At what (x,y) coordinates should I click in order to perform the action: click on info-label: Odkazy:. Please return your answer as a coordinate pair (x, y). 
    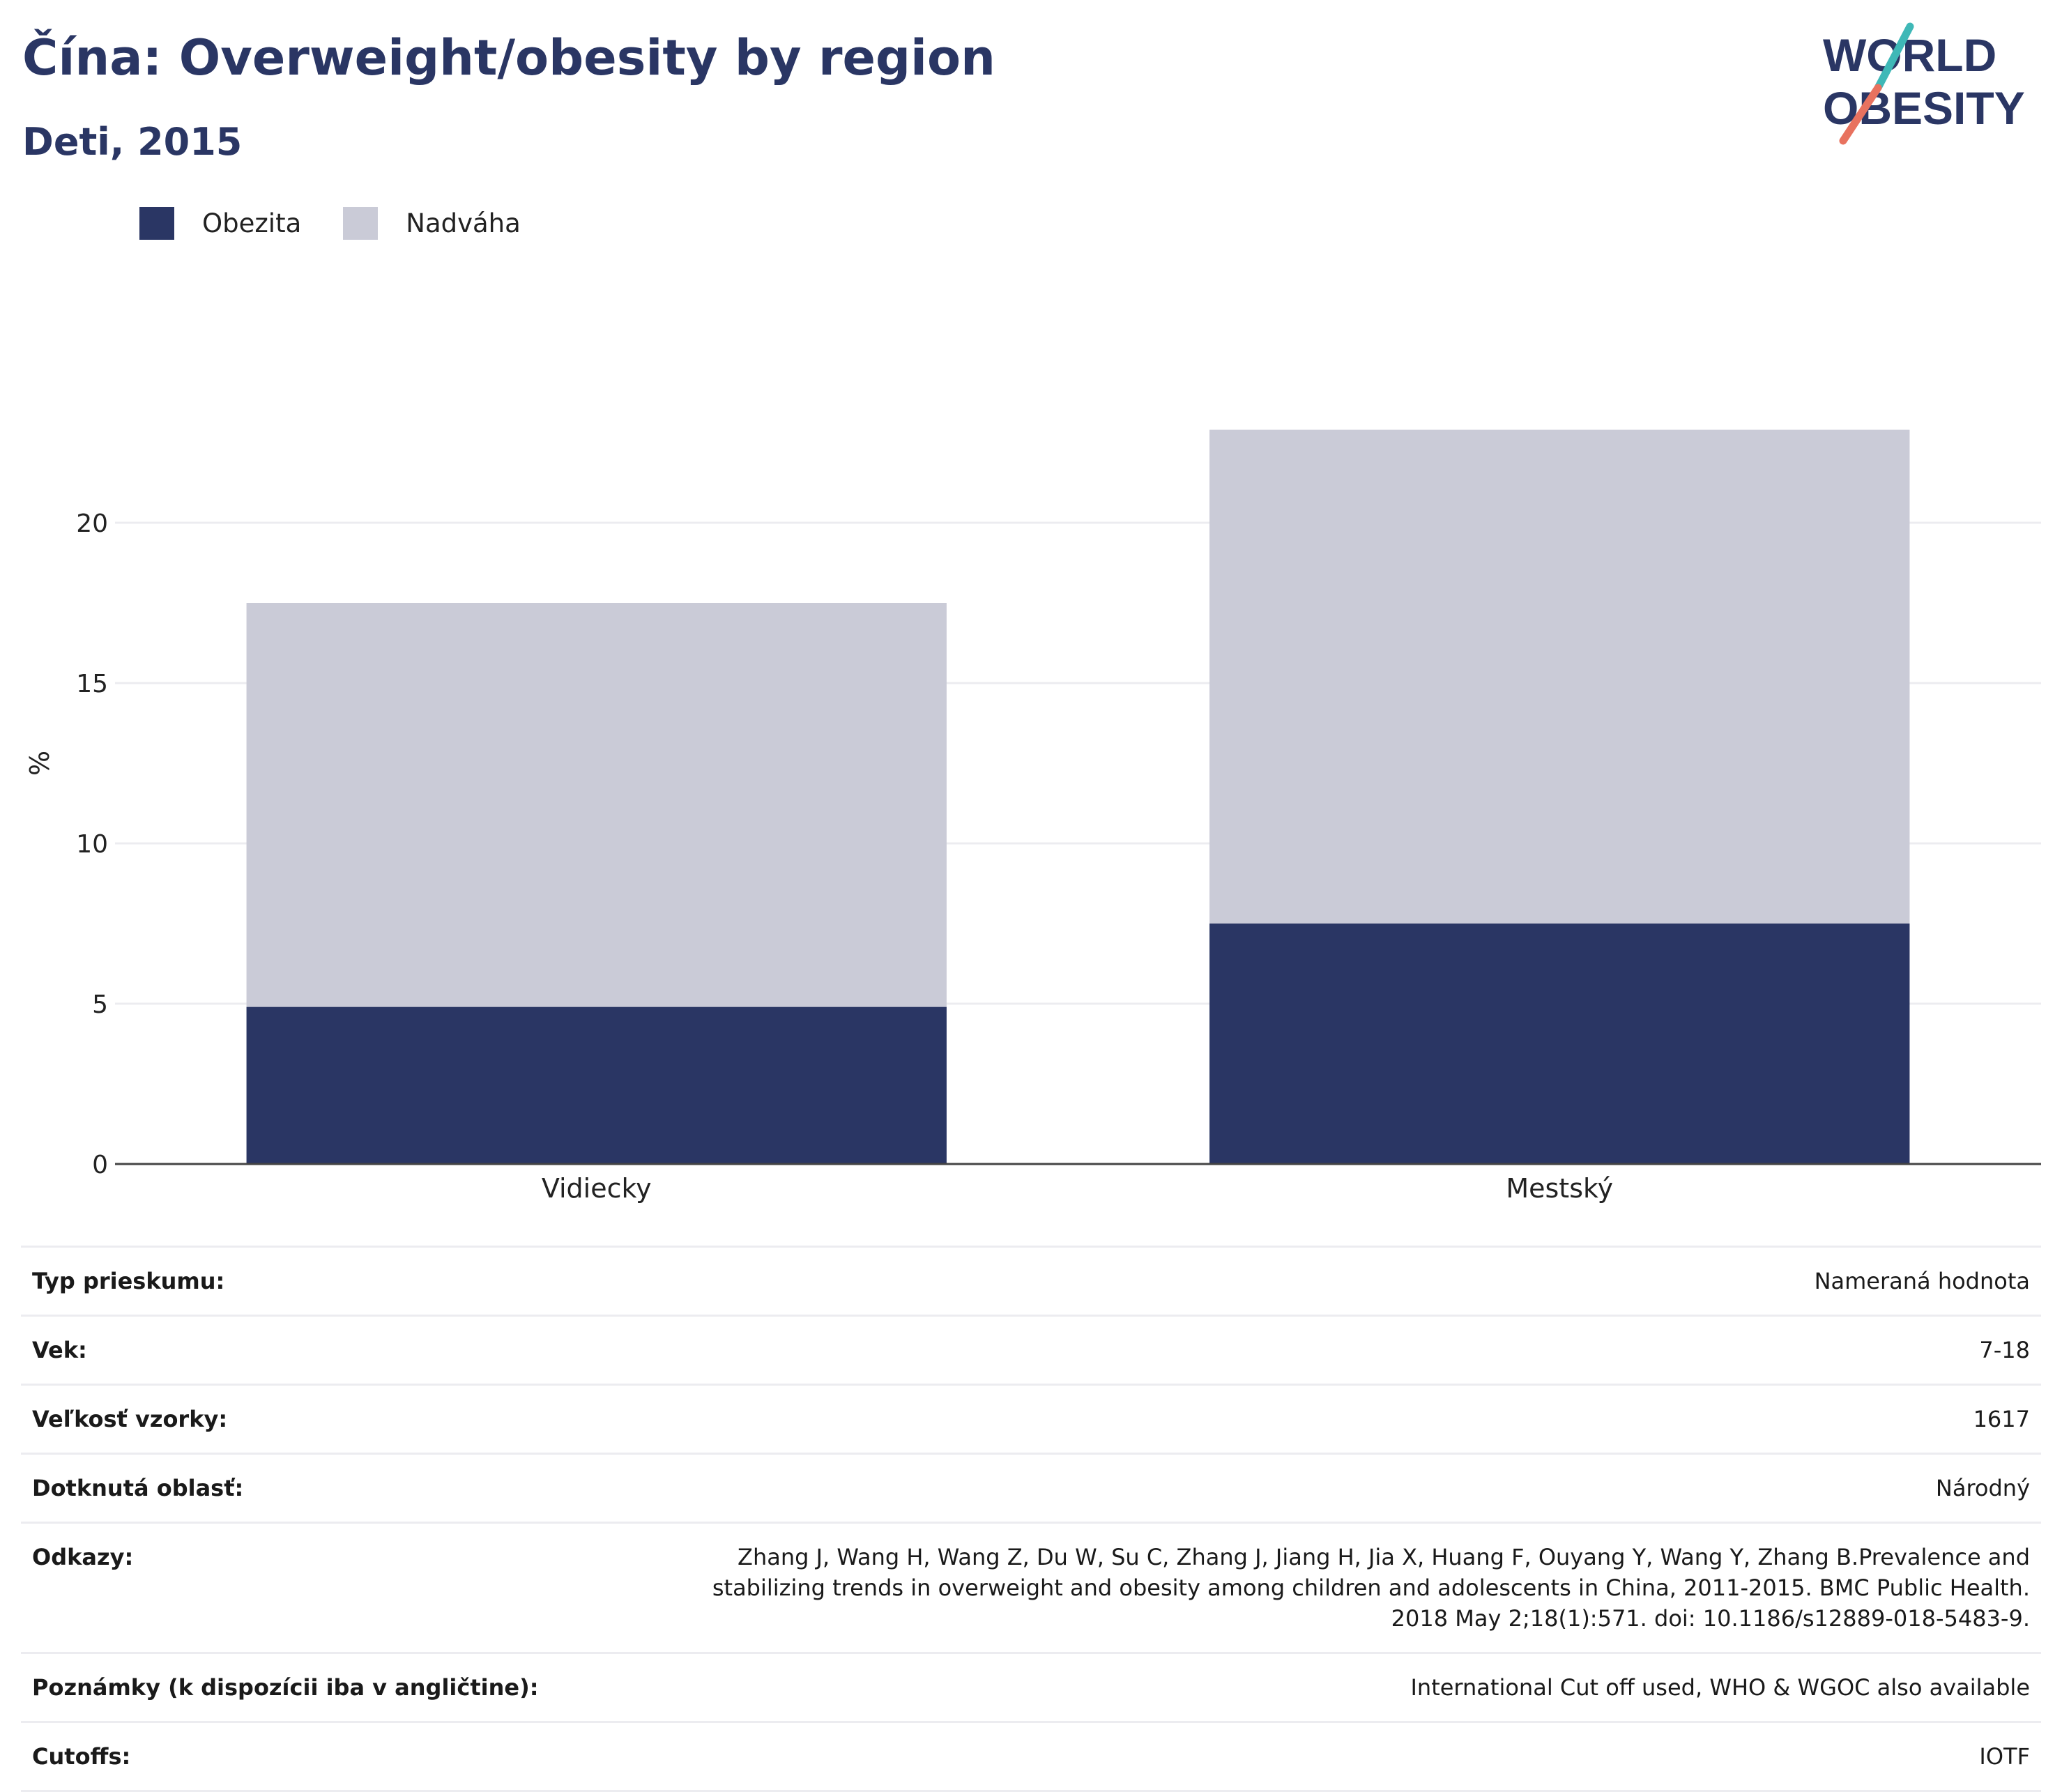
    Looking at the image, I should click on (346, 1588).